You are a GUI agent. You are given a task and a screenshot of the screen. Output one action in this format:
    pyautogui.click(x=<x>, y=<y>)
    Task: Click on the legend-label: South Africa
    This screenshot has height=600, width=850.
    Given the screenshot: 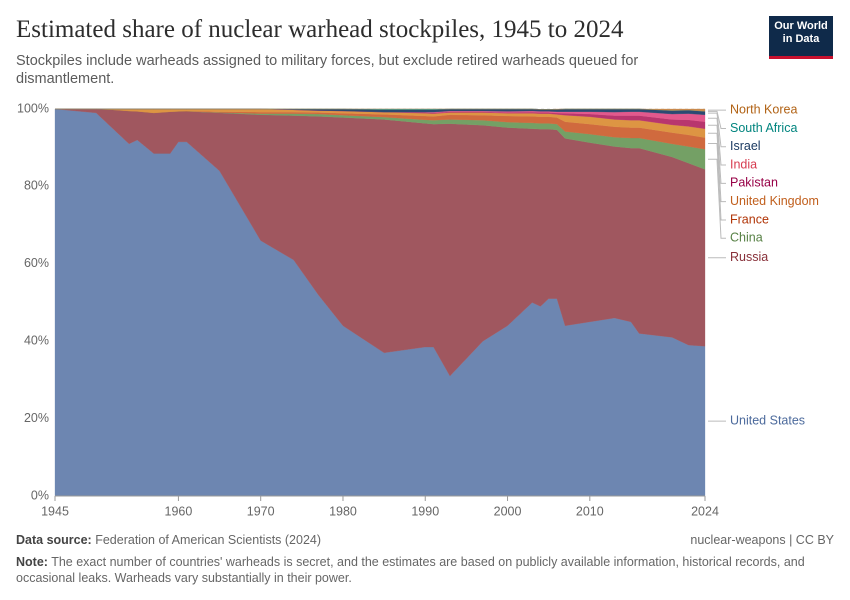 What is the action you would take?
    pyautogui.click(x=763, y=128)
    